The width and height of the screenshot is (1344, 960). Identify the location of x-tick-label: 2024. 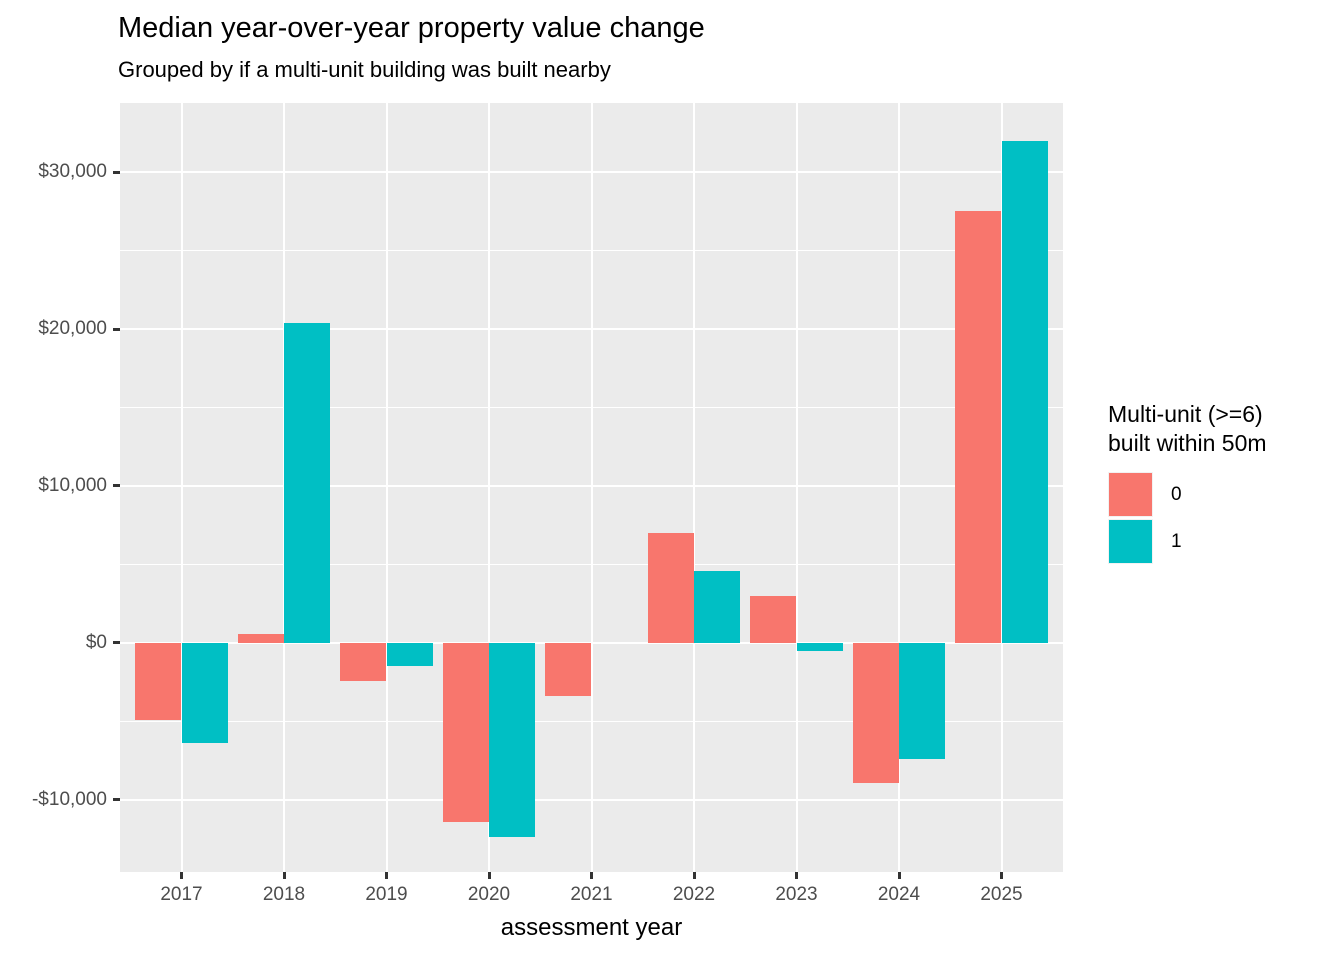
(899, 894).